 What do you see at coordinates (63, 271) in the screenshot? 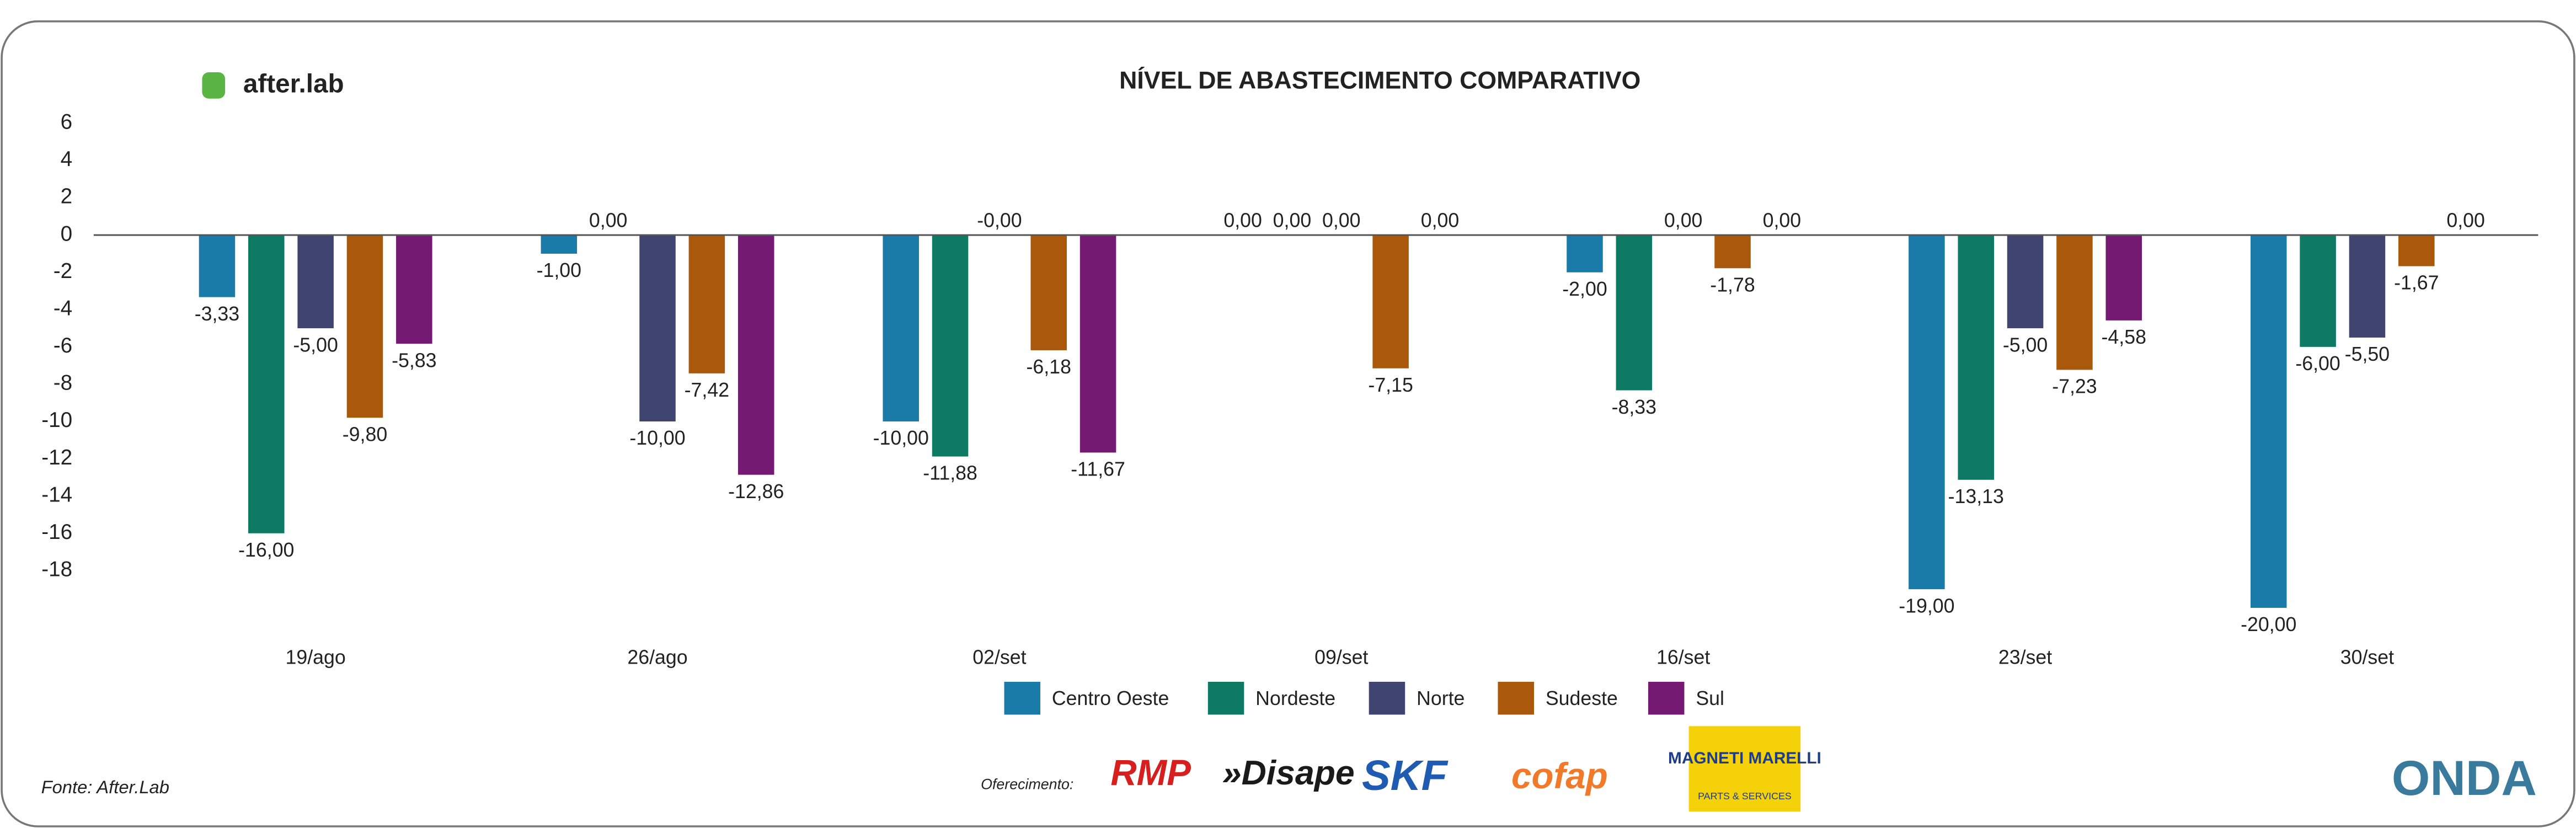
I see `y-tick-label: -2` at bounding box center [63, 271].